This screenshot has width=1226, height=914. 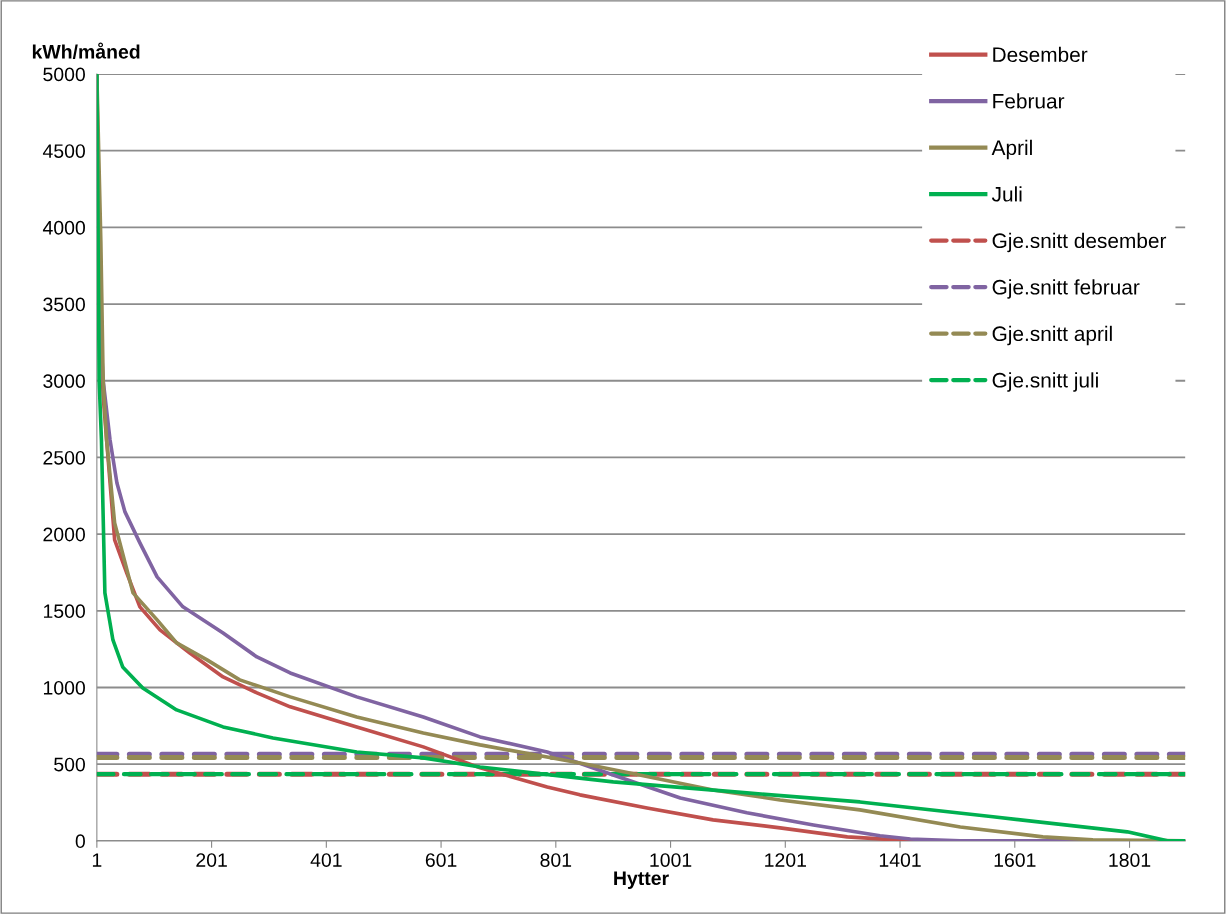 What do you see at coordinates (1040, 54) in the screenshot?
I see `legend-label: Desember` at bounding box center [1040, 54].